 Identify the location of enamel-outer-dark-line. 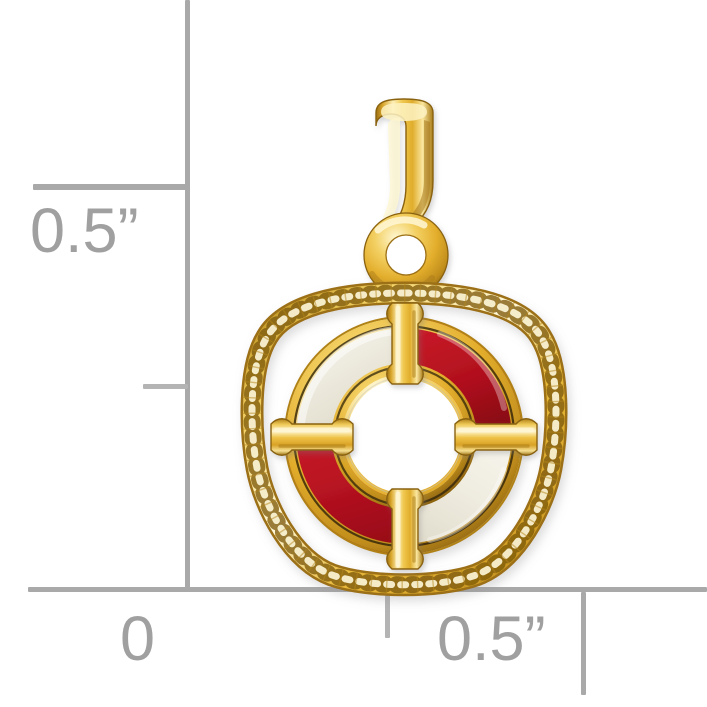
(404, 436).